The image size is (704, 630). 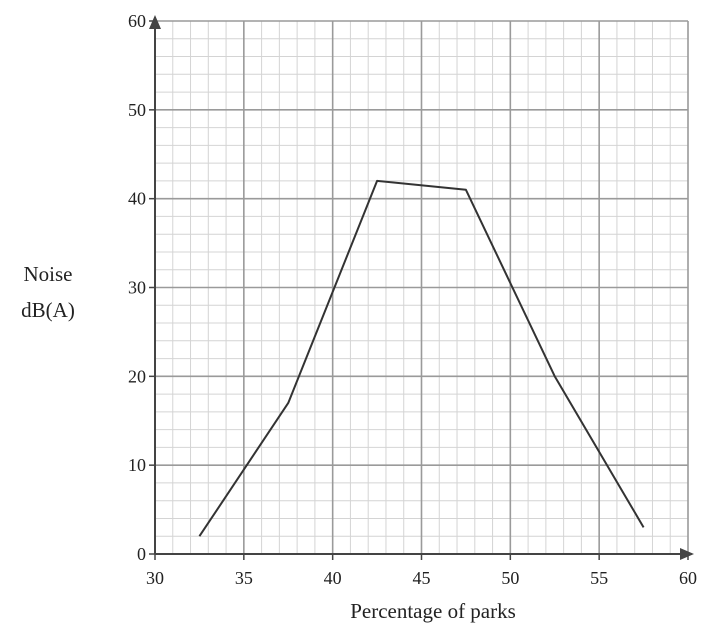 What do you see at coordinates (48, 274) in the screenshot?
I see `y-axis-label-line-1: Noise` at bounding box center [48, 274].